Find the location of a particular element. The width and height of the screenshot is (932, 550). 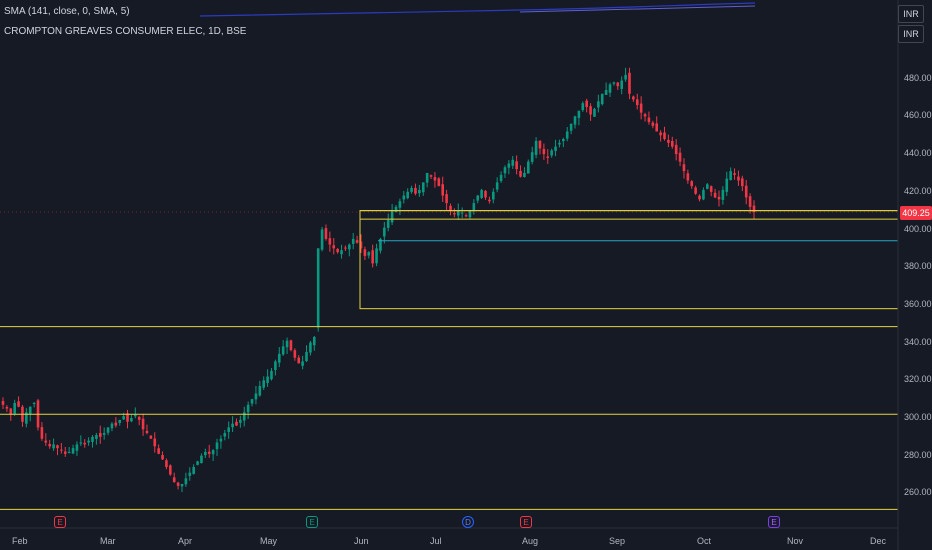

currency-button-secondary: INR is located at coordinates (911, 34).